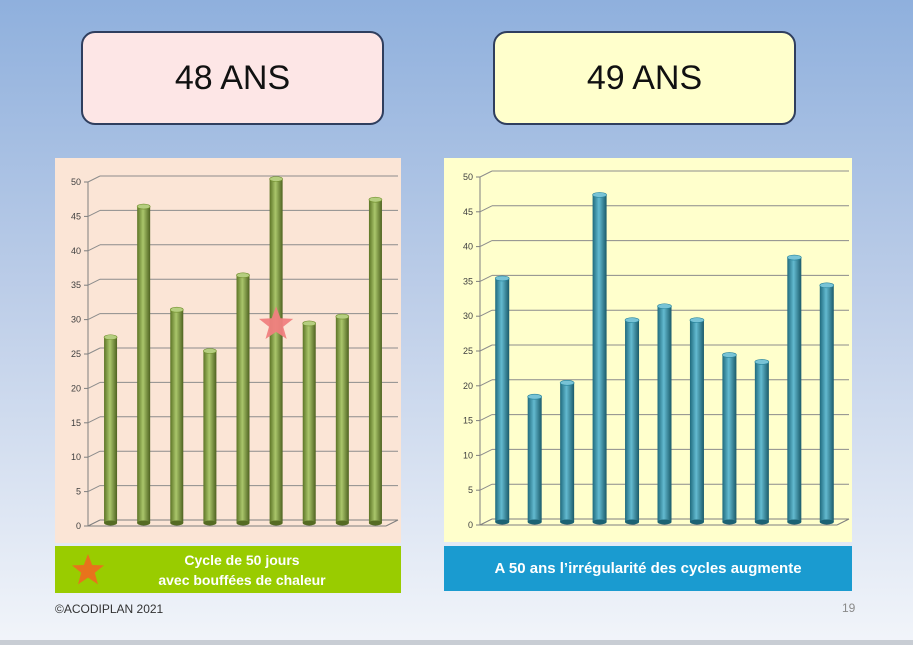 The image size is (913, 645). Describe the element at coordinates (849, 608) in the screenshot. I see `page-number: 19` at that location.